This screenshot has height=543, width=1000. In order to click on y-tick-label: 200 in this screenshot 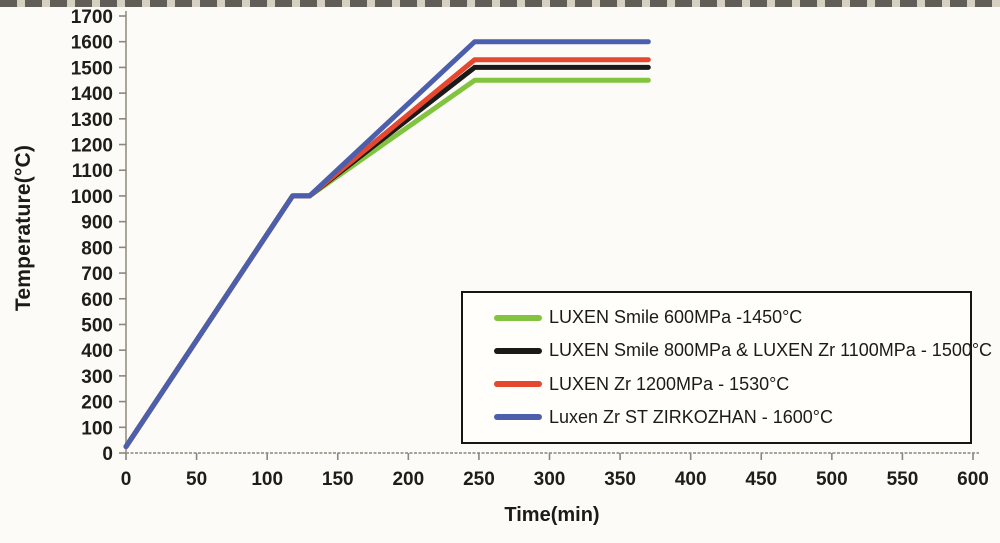, I will do `click(97, 403)`.